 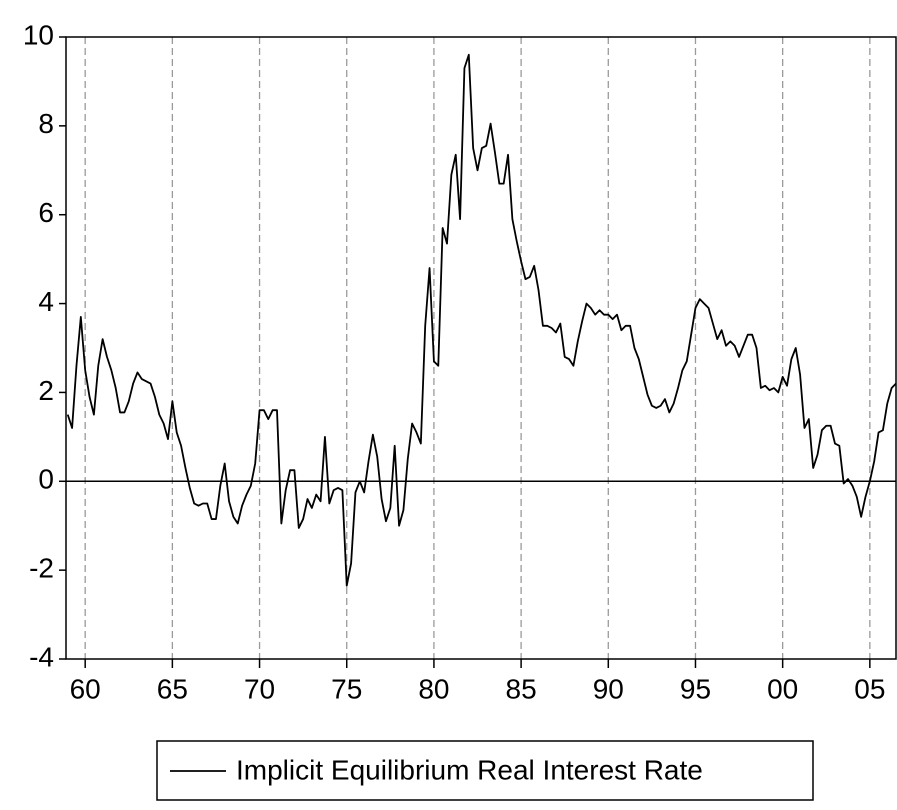 What do you see at coordinates (259, 688) in the screenshot?
I see `x-tick-label: 70` at bounding box center [259, 688].